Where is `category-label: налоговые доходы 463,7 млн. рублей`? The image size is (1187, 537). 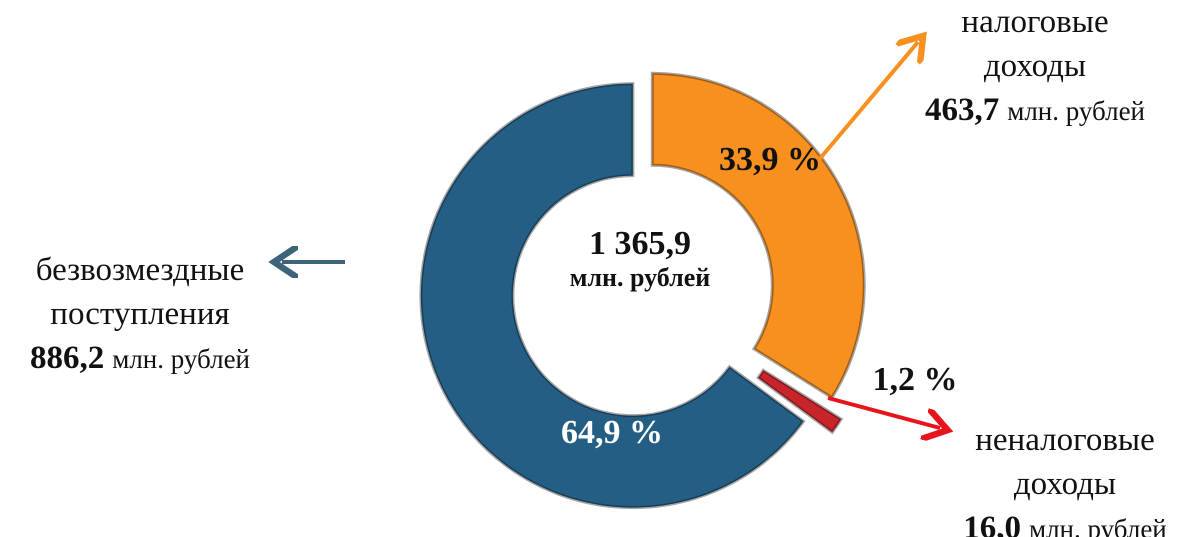 category-label: налоговые доходы 463,7 млн. рублей is located at coordinates (1035, 66).